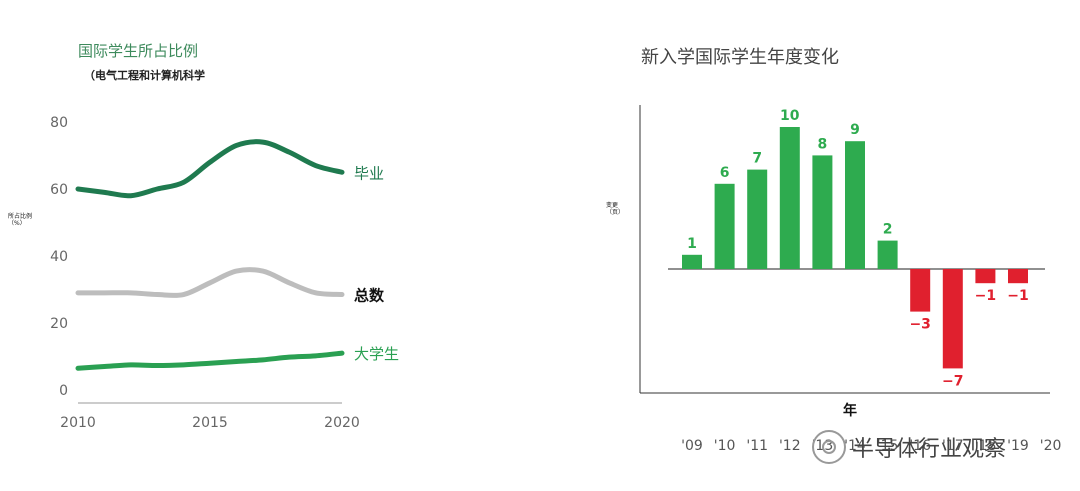 The width and height of the screenshot is (1080, 491). What do you see at coordinates (888, 230) in the screenshot?
I see `bar-data-label: 2` at bounding box center [888, 230].